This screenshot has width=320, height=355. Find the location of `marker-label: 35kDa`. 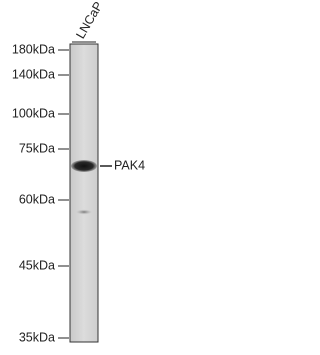

marker-label: 35kDa is located at coordinates (37, 337).